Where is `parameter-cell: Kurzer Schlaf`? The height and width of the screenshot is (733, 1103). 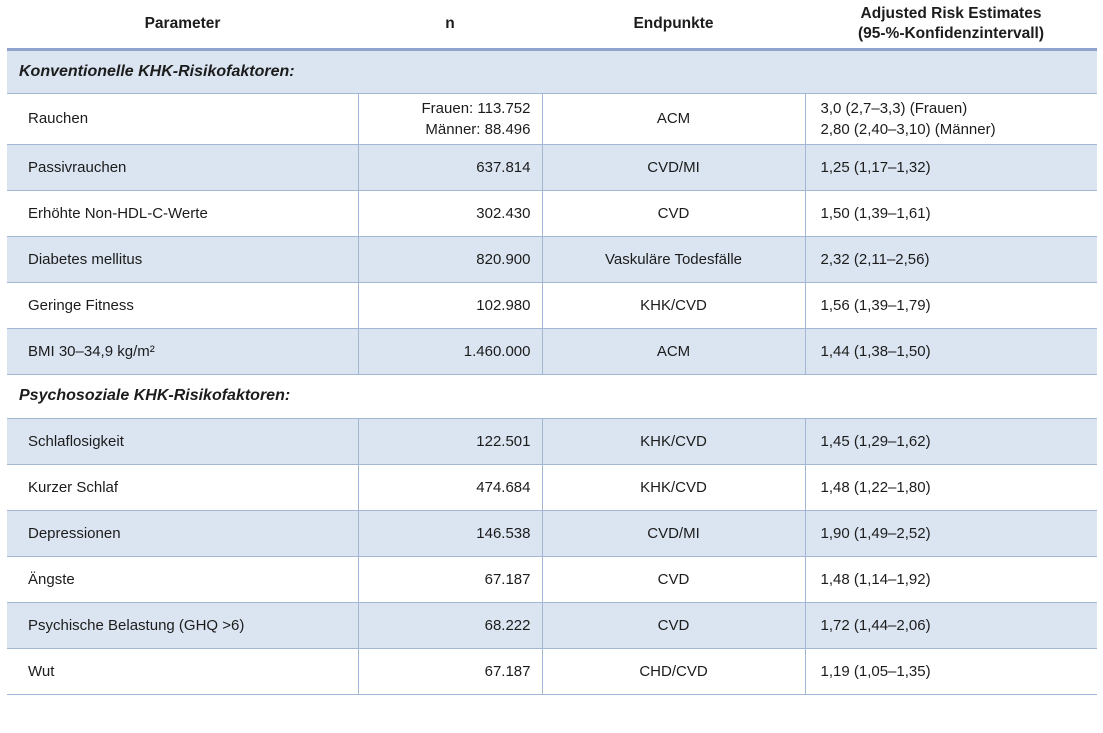 parameter-cell: Kurzer Schlaf is located at coordinates (182, 487).